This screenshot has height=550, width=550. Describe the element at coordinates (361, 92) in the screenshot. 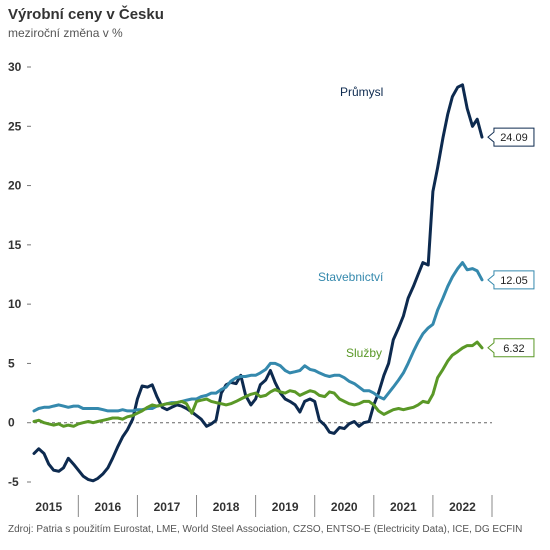

I see `series-label-0: Průmysl` at that location.